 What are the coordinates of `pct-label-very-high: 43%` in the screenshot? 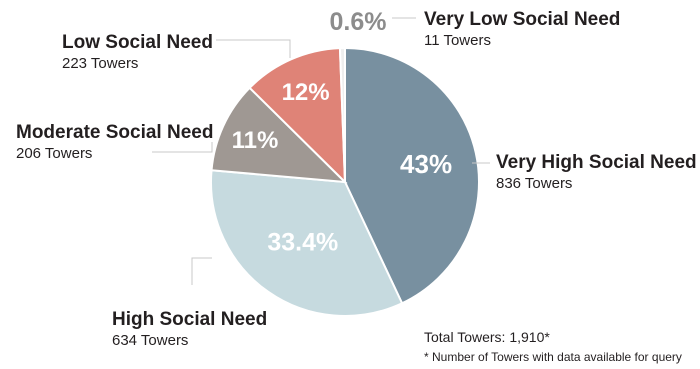 It's located at (426, 164).